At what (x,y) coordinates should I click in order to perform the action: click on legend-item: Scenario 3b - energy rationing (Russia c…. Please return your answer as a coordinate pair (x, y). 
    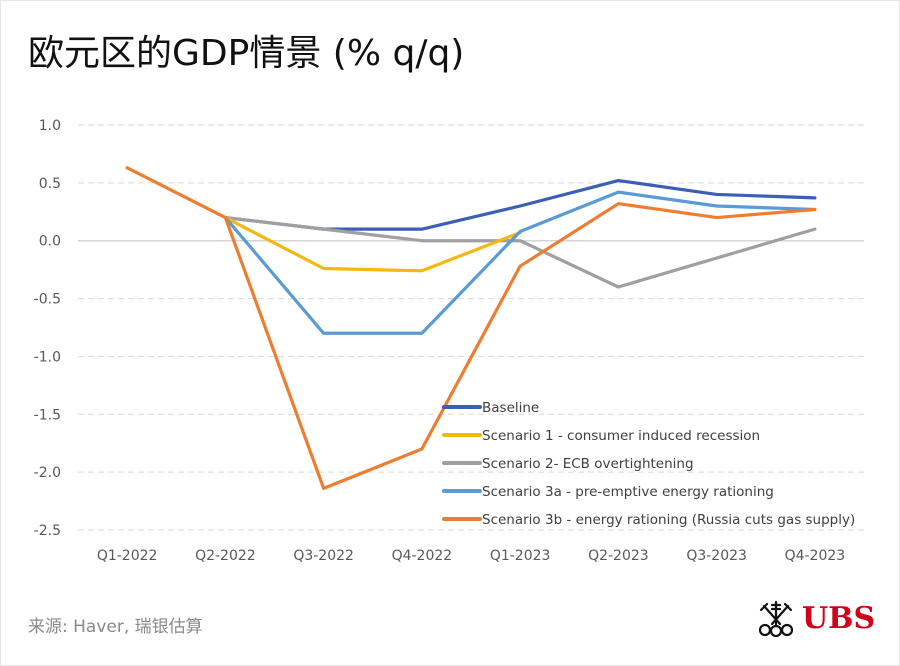
    Looking at the image, I should click on (648, 520).